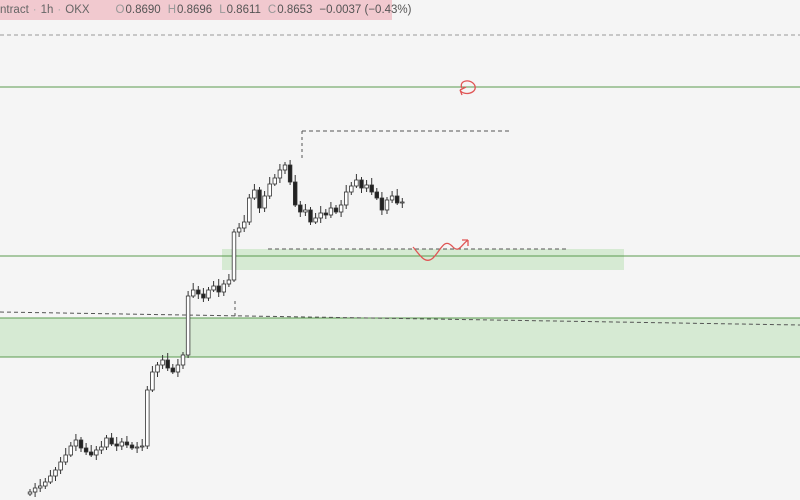 This screenshot has height=500, width=800. Describe the element at coordinates (47, 10) in the screenshot. I see `interval: 1h` at that location.